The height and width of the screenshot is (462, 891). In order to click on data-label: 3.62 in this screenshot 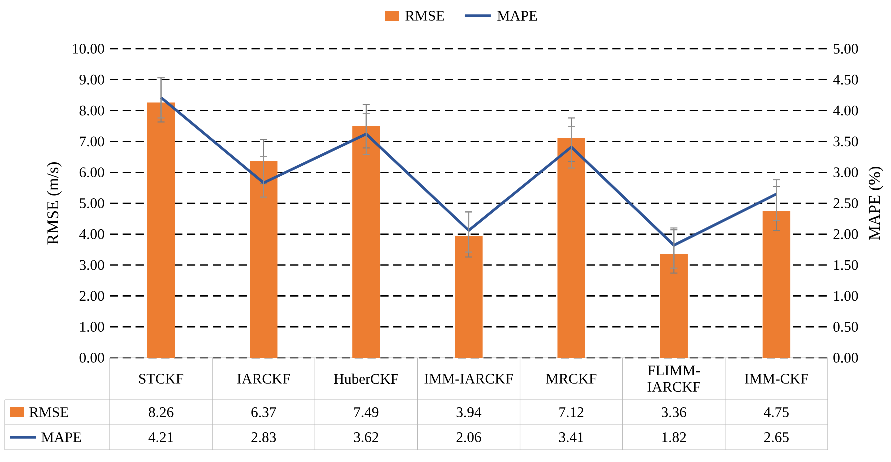, I will do `click(366, 437)`.